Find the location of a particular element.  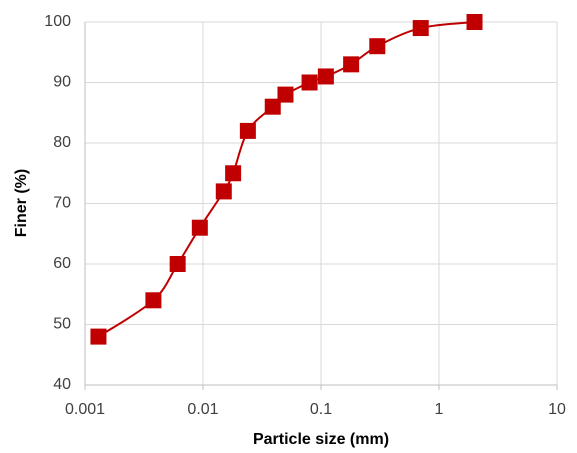

y-tick-label: 50 is located at coordinates (62, 324).